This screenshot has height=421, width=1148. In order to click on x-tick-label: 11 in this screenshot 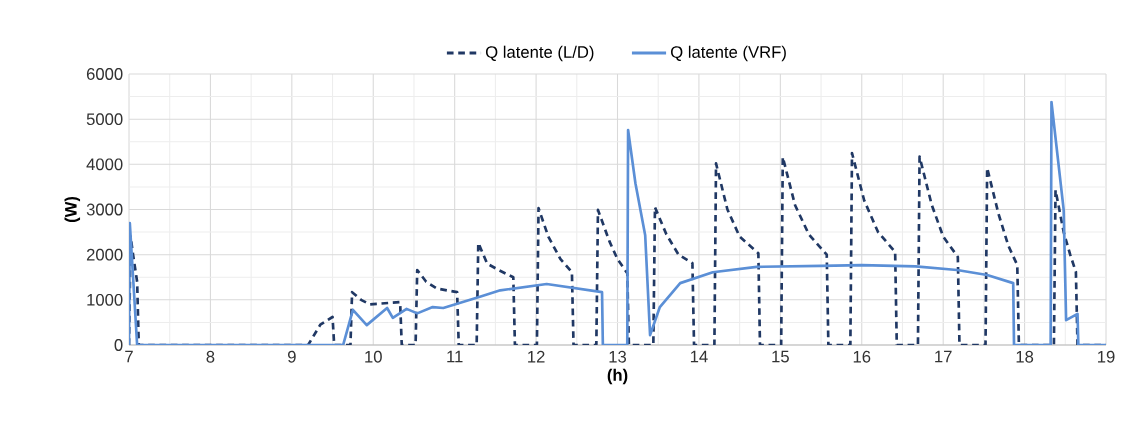, I will do `click(455, 356)`.